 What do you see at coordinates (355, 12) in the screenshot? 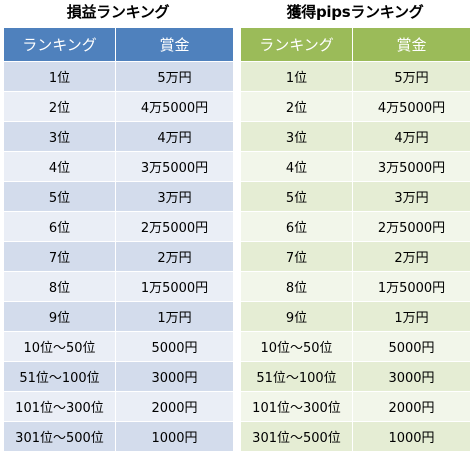
I see `pips-ranking-title: 獲得pipsランキング` at bounding box center [355, 12].